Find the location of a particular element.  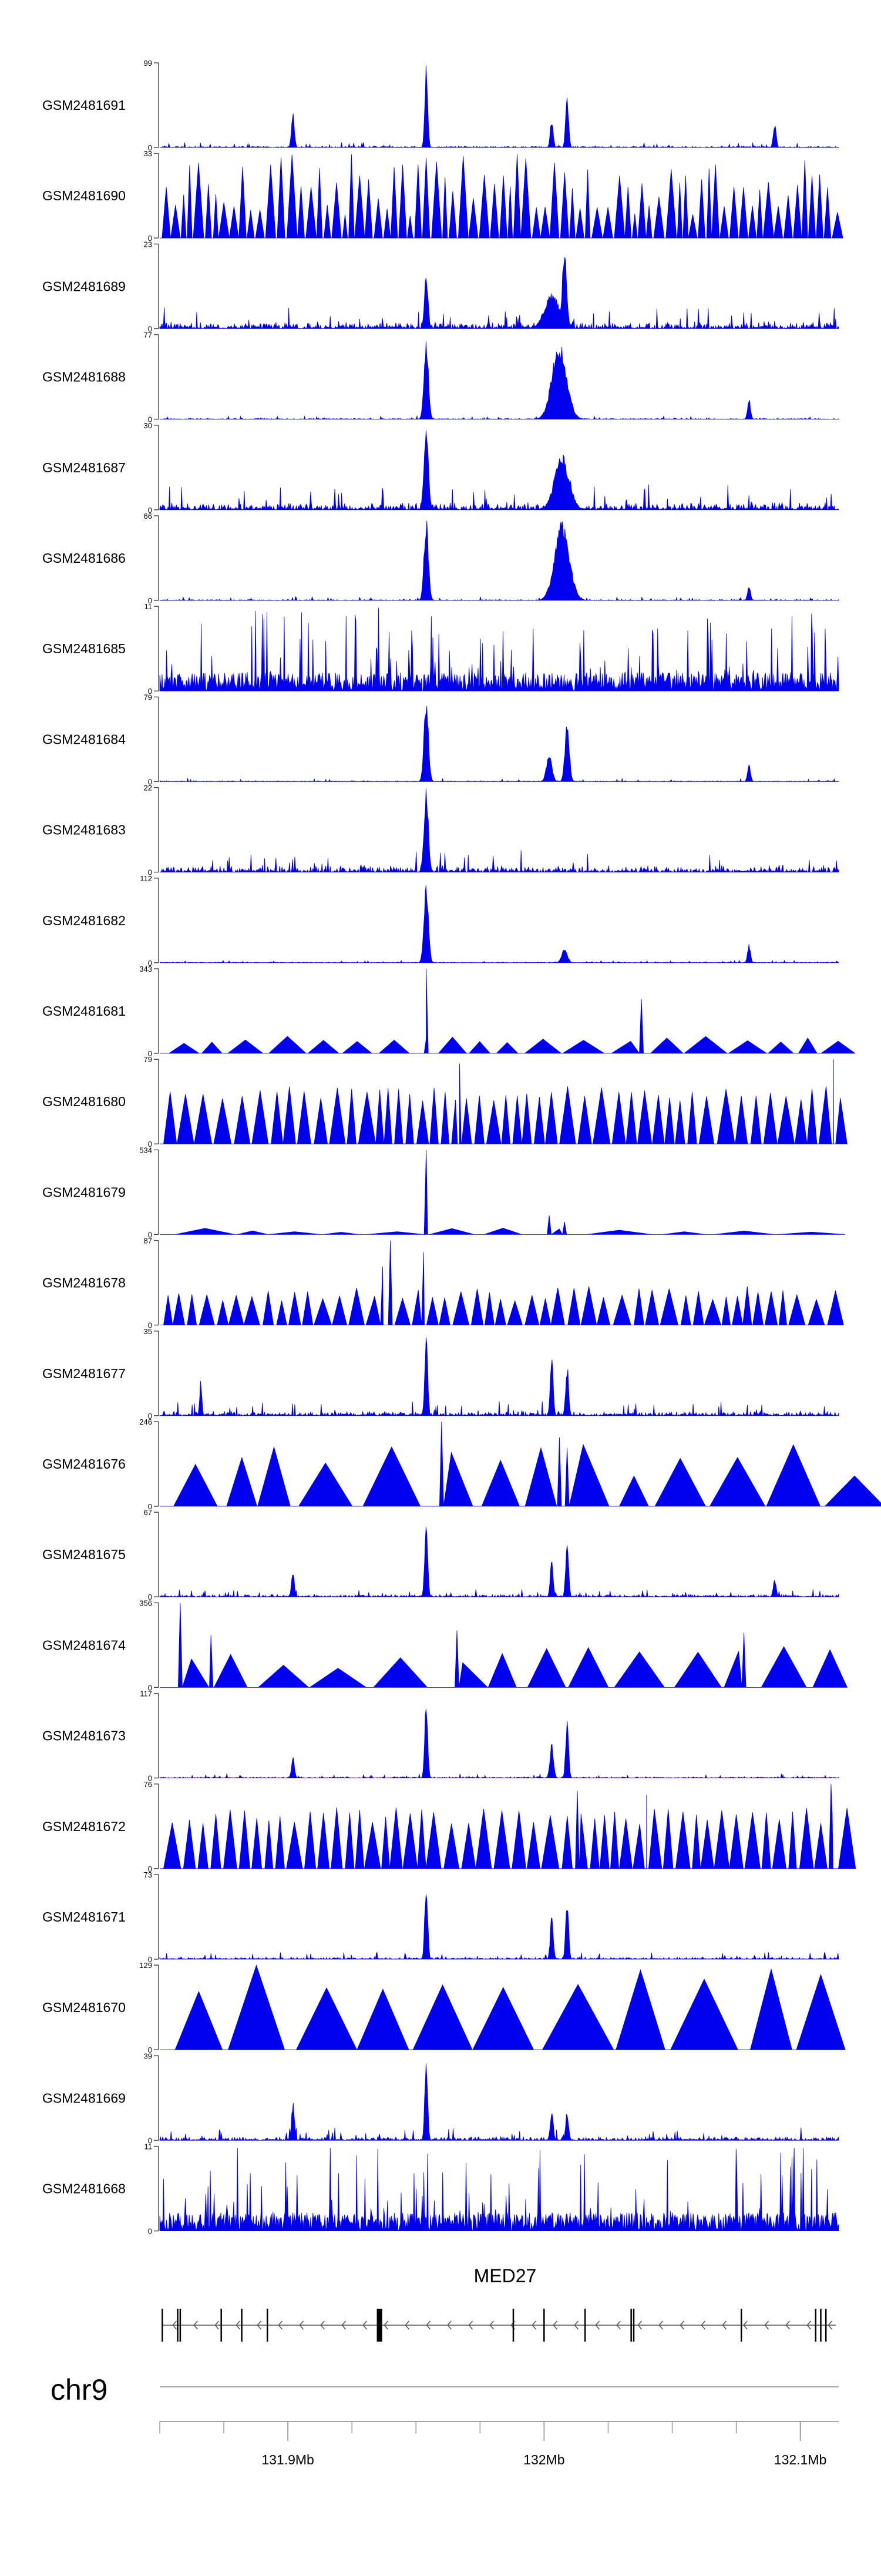

track-label: GSM2481688 is located at coordinates (84, 377).